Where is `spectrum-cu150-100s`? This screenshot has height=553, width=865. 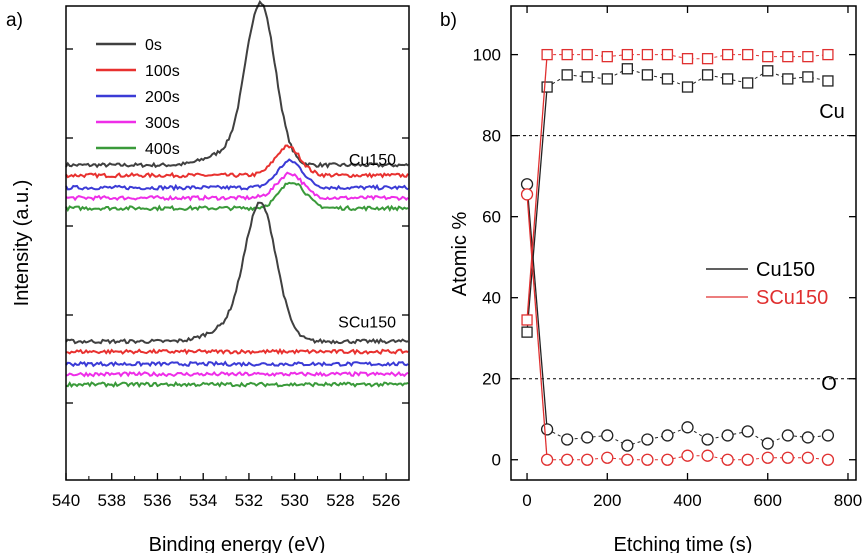 spectrum-cu150-100s is located at coordinates (237, 162).